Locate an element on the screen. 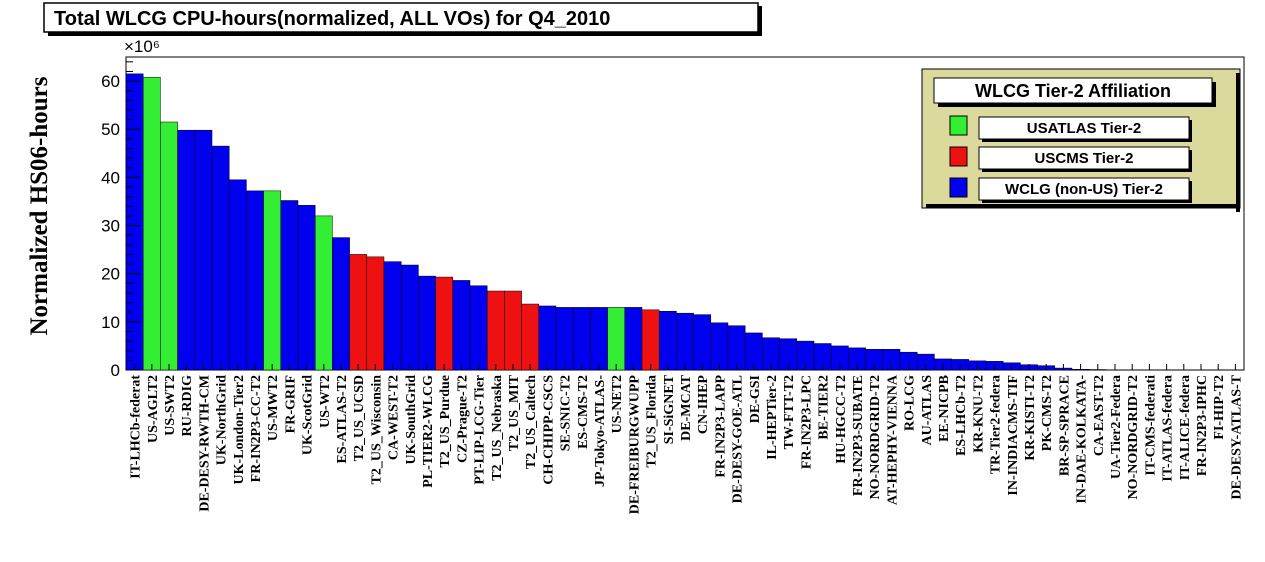 The height and width of the screenshot is (562, 1265). x-tick-label: FI-HIP-T2 is located at coordinates (1219, 407).